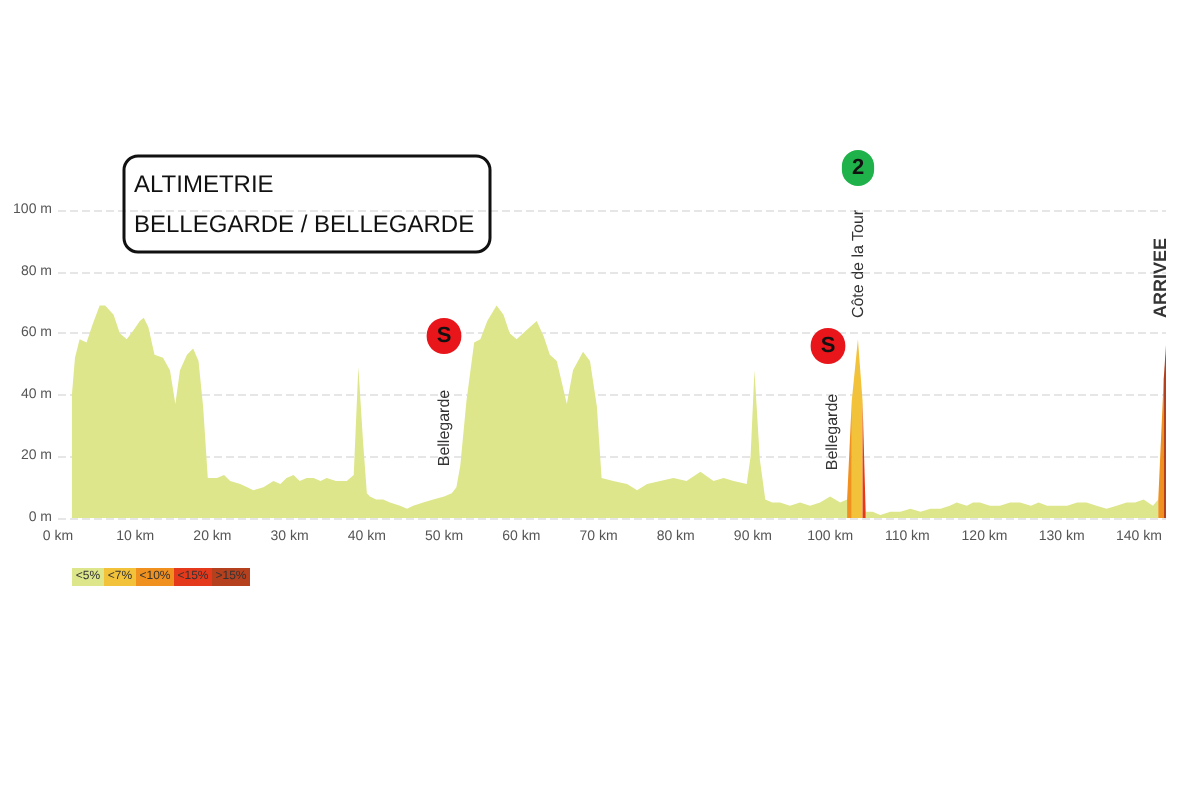 Image resolution: width=1200 pixels, height=800 pixels. Describe the element at coordinates (204, 184) in the screenshot. I see `chart-title: ALTIMETRIE` at that location.